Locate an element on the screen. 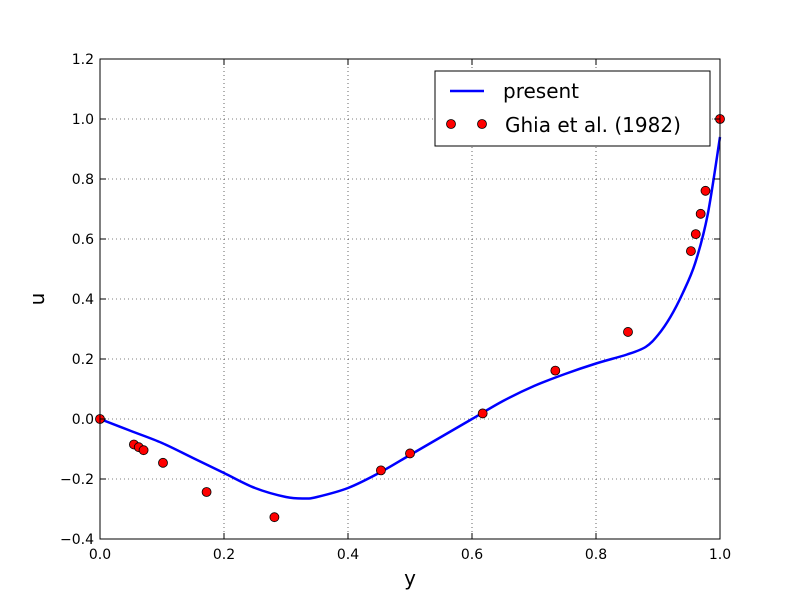 Image resolution: width=800 pixels, height=600 pixels. x-tick-label: 0.6 is located at coordinates (472, 555).